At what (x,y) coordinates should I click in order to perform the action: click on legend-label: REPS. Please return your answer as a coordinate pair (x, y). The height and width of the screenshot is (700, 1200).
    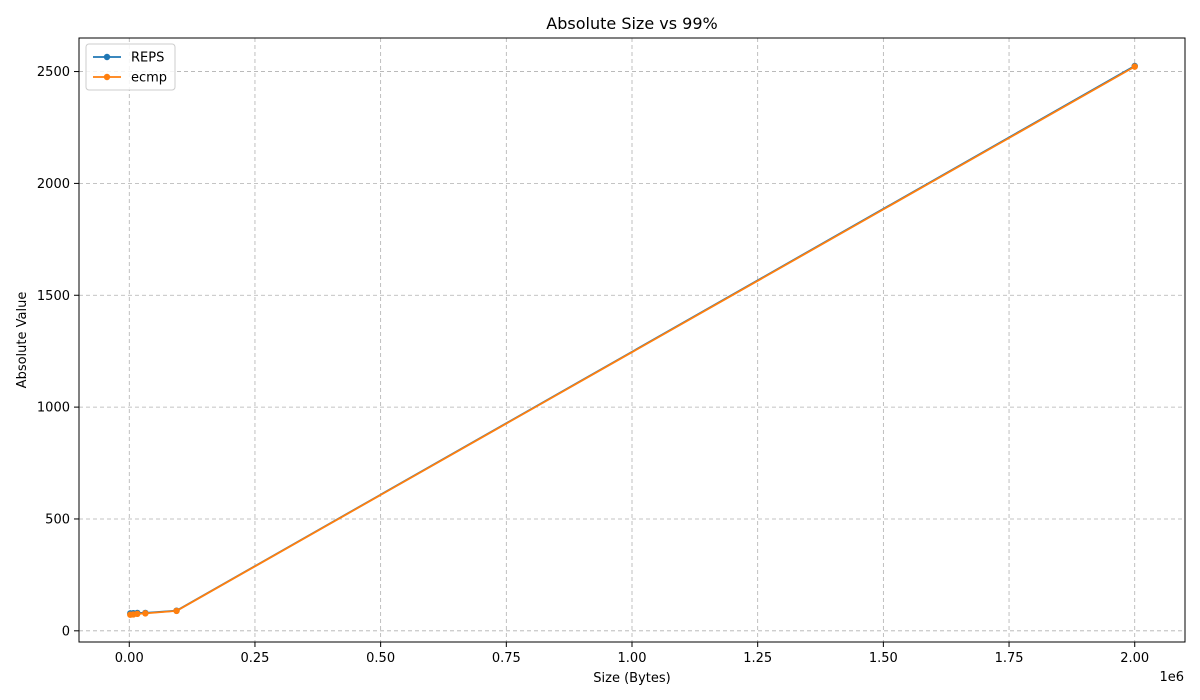
    Looking at the image, I should click on (147, 58).